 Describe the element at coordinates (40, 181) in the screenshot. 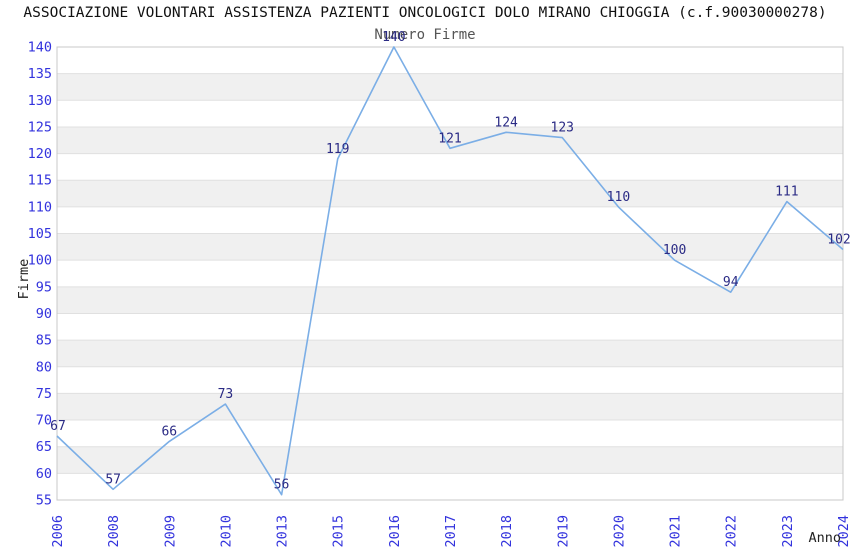

I see `y-tick-label: 115` at that location.